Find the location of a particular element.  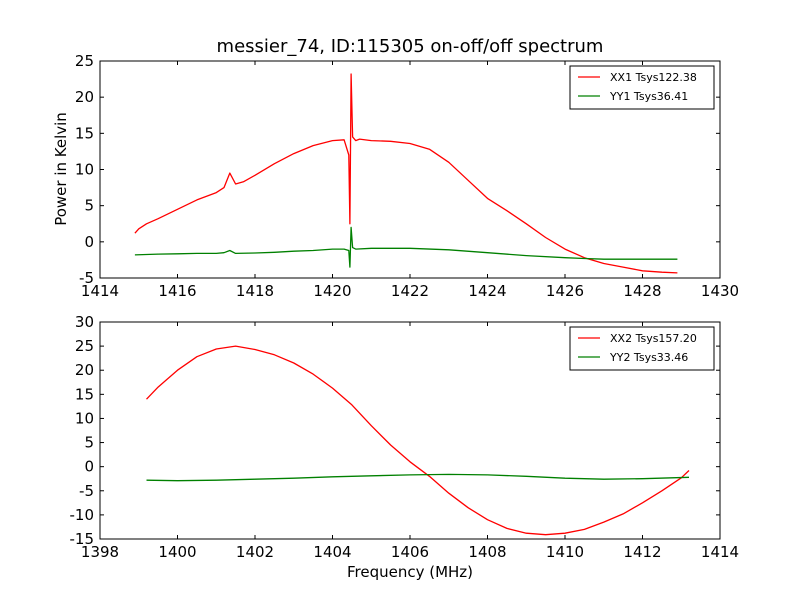

legend: XX1 Tsys122.38 YY1 Tsys36.41 is located at coordinates (642, 87).